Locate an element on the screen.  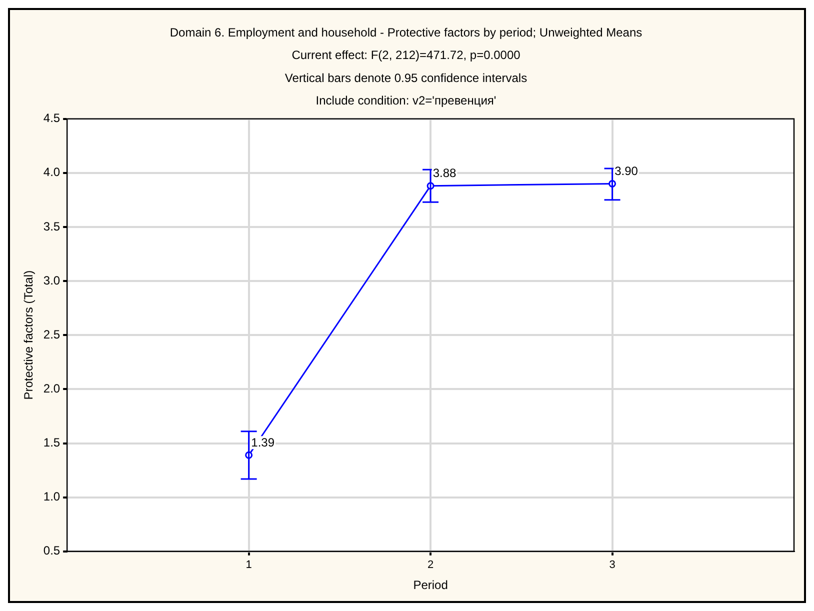
y-tick-label: 4.5 is located at coordinates (51, 118).